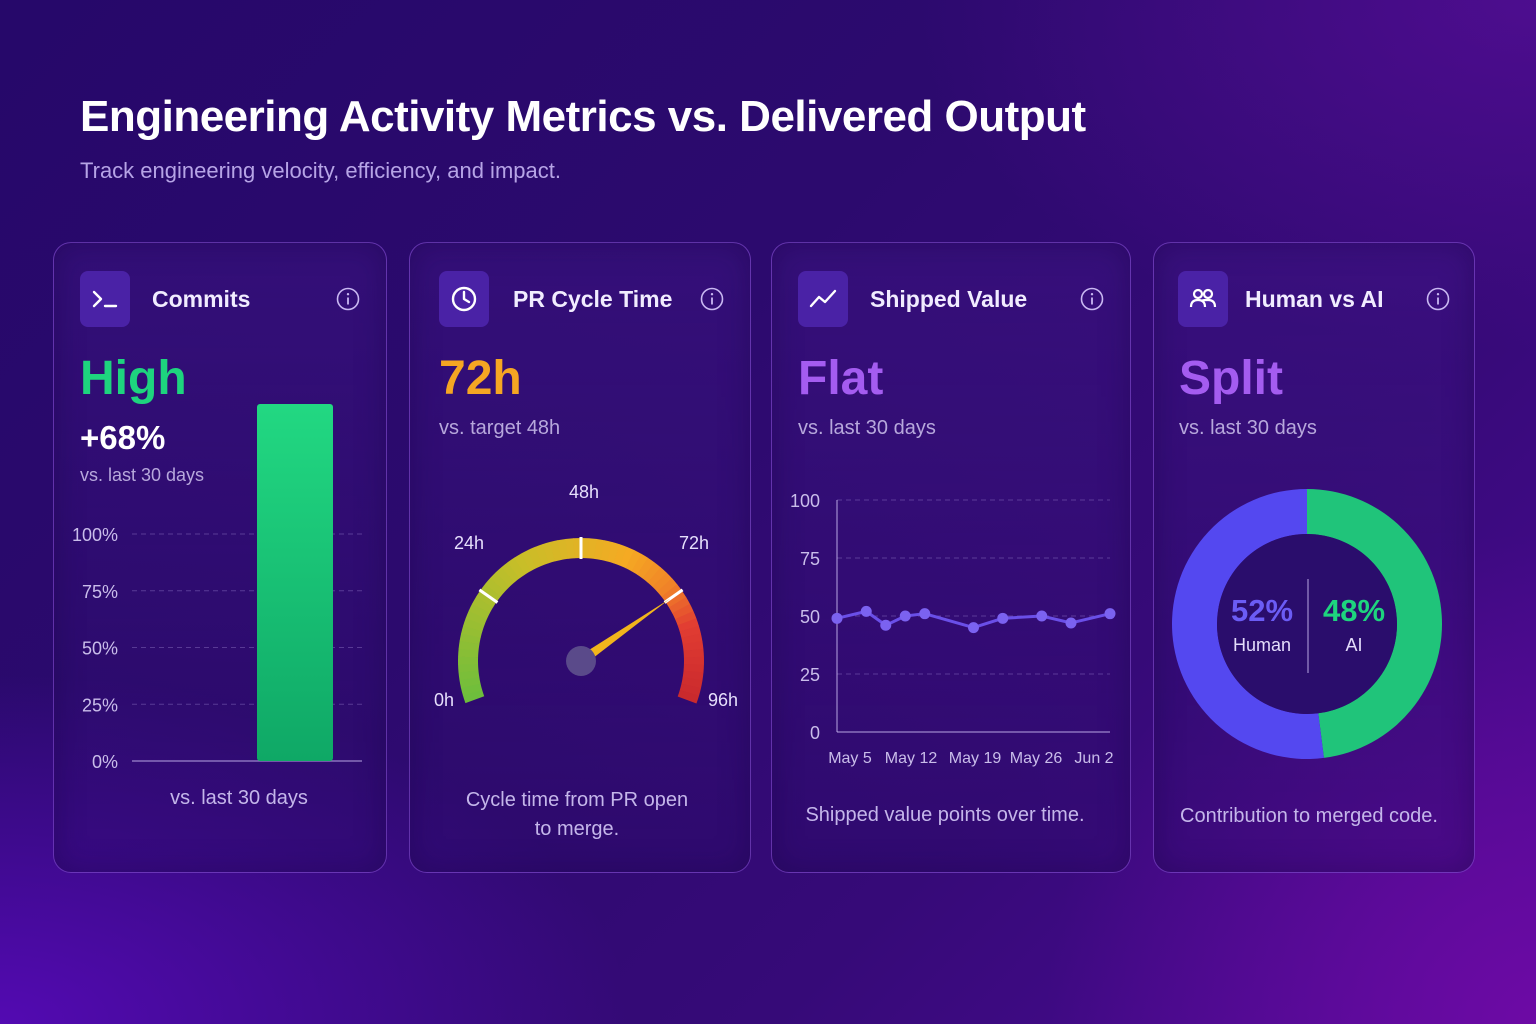  I want to click on human-ai-compare: vs. last 30 days, so click(1248, 428).